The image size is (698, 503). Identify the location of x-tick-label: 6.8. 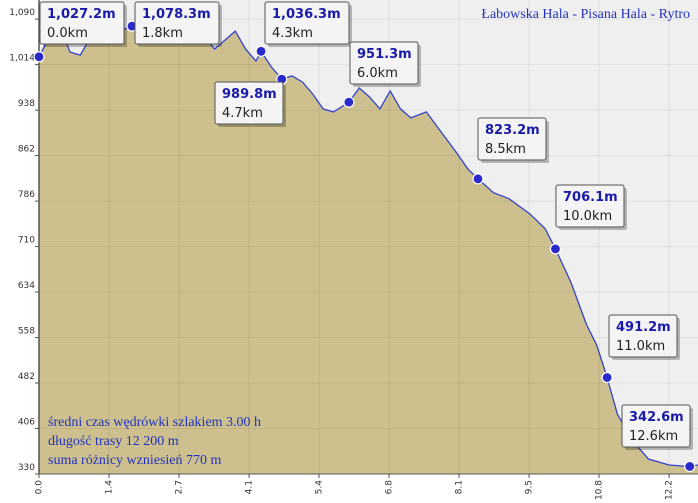
(390, 487).